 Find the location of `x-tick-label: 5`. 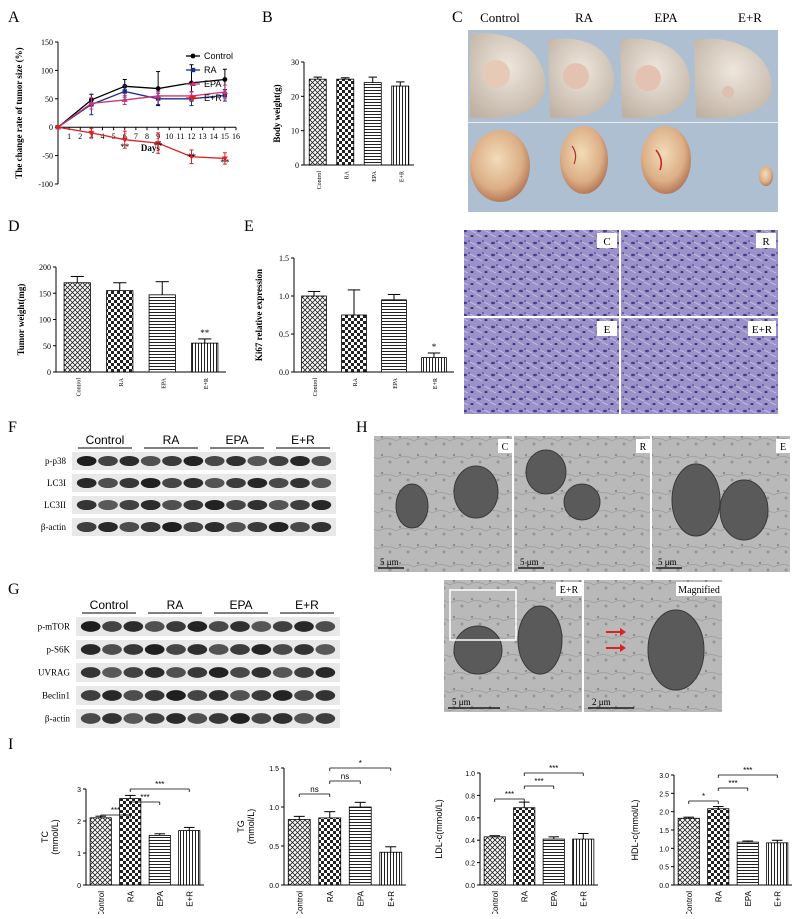

x-tick-label: 5 is located at coordinates (114, 136).